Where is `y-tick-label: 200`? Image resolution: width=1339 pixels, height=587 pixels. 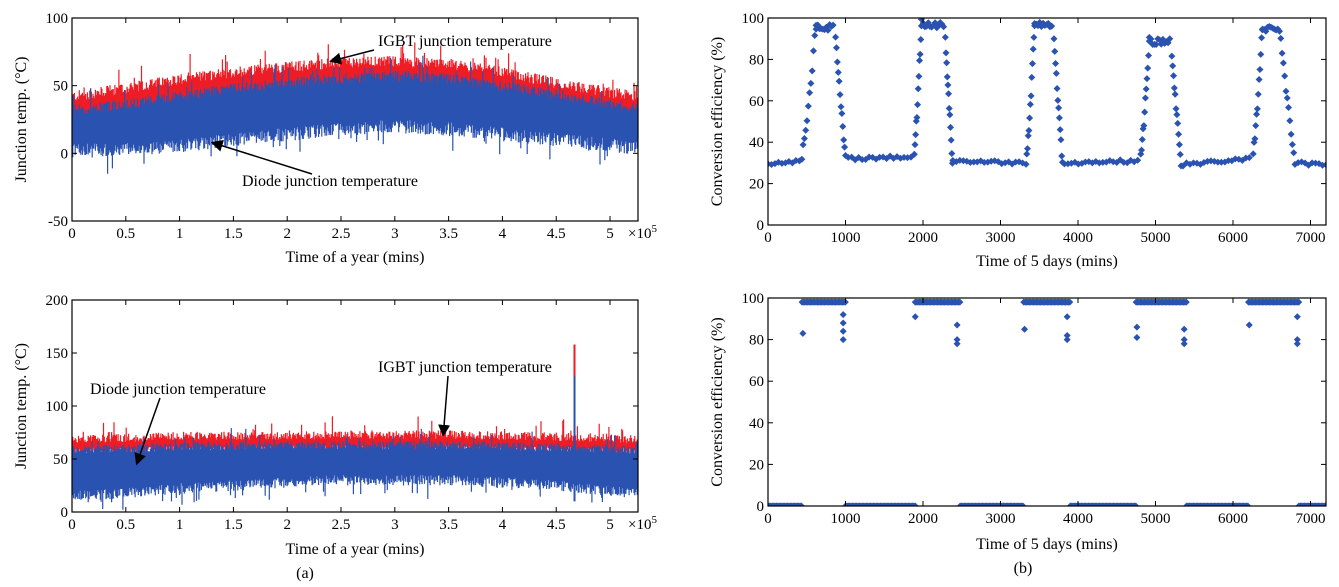 y-tick-label: 200 is located at coordinates (57, 301).